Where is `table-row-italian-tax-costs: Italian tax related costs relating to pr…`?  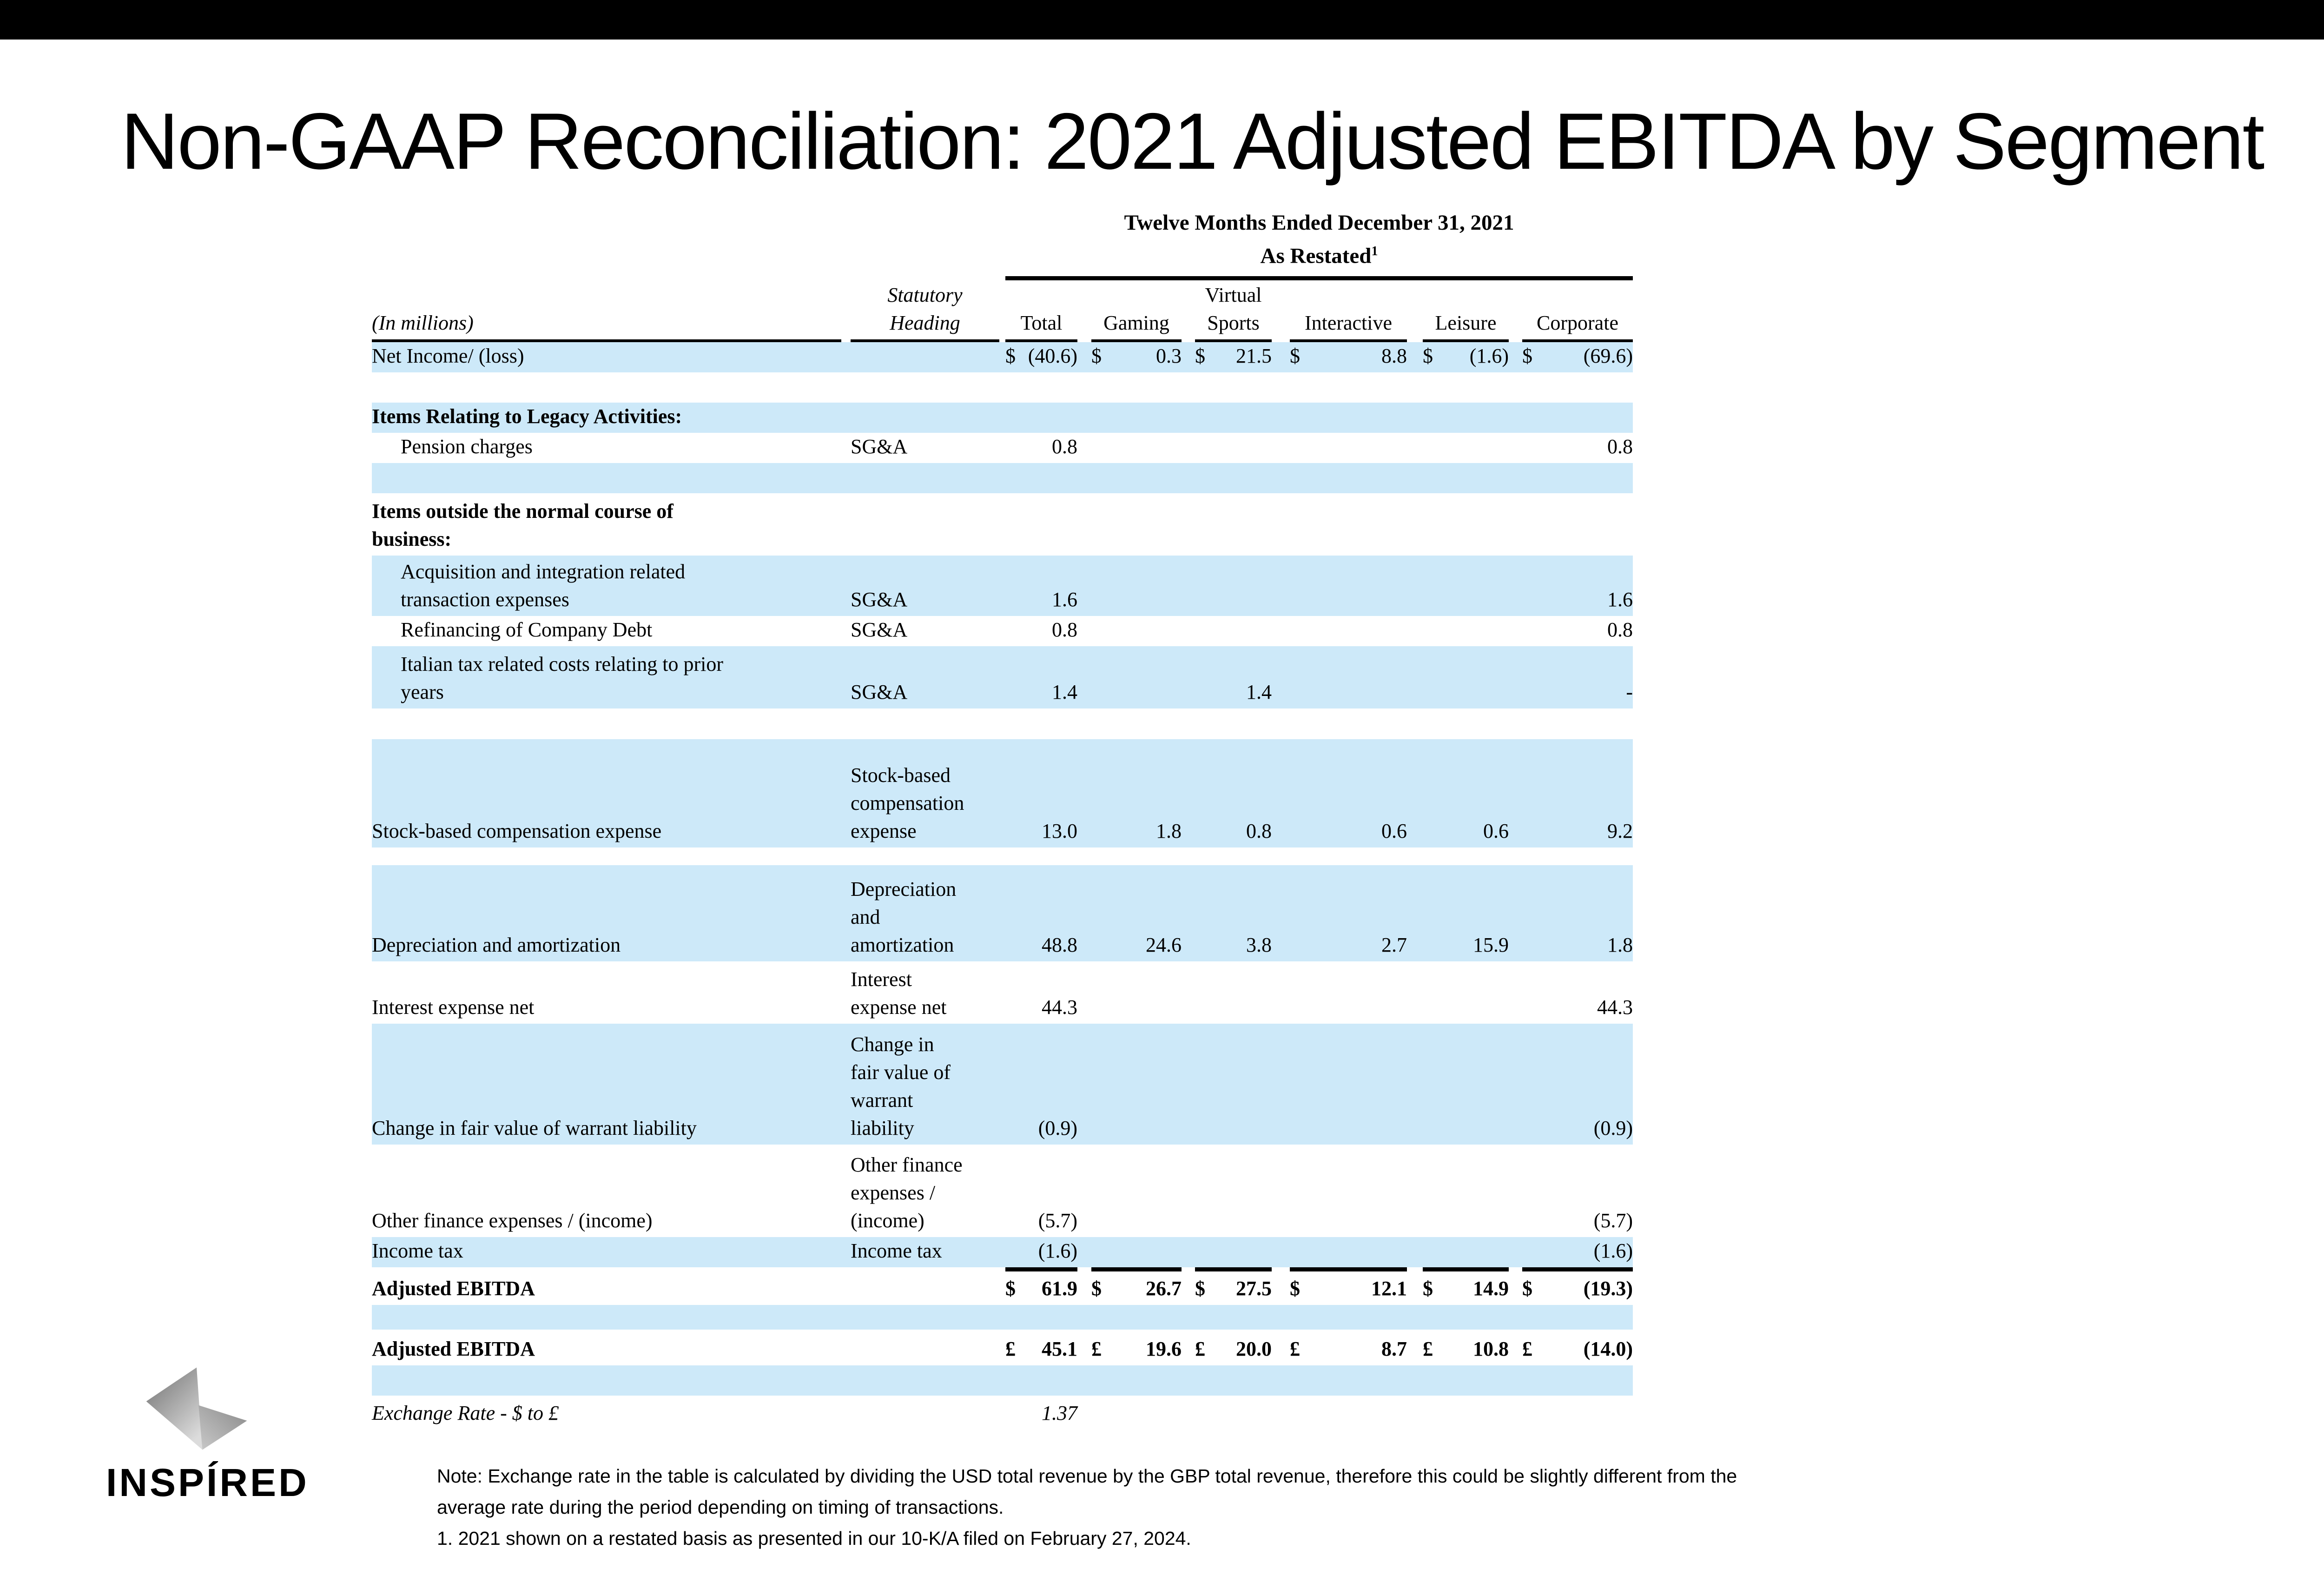
table-row-italian-tax-costs: Italian tax related costs relating to pr… is located at coordinates (1002, 677).